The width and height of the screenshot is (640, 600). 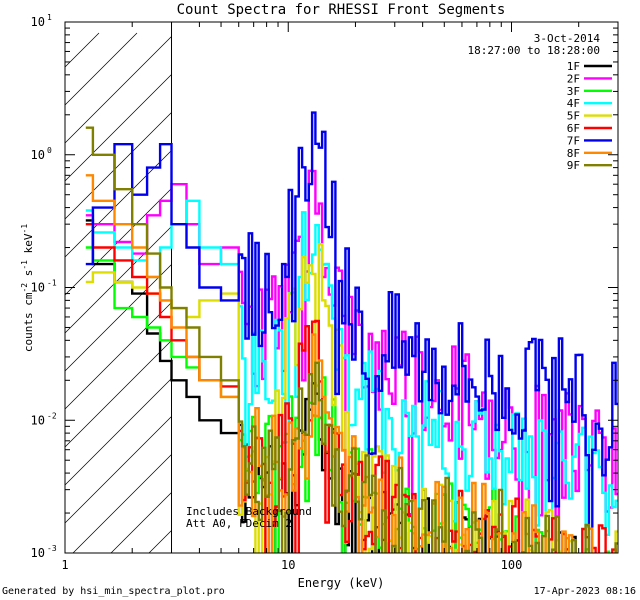 I want to click on y-tick-exponent: 0, so click(x=49, y=150).